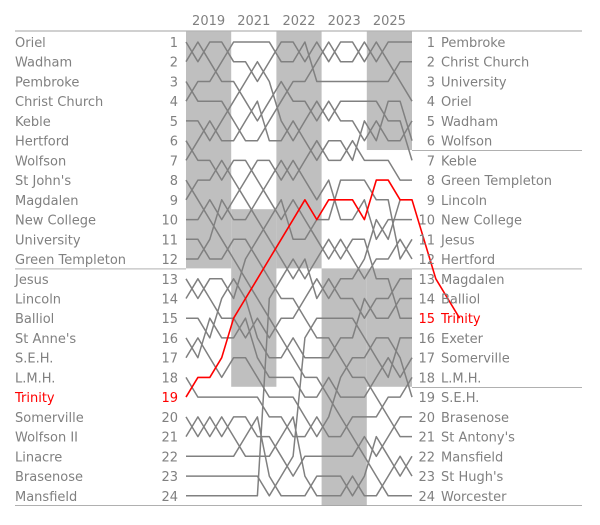  What do you see at coordinates (169, 260) in the screenshot?
I see `start-rank: 12` at bounding box center [169, 260].